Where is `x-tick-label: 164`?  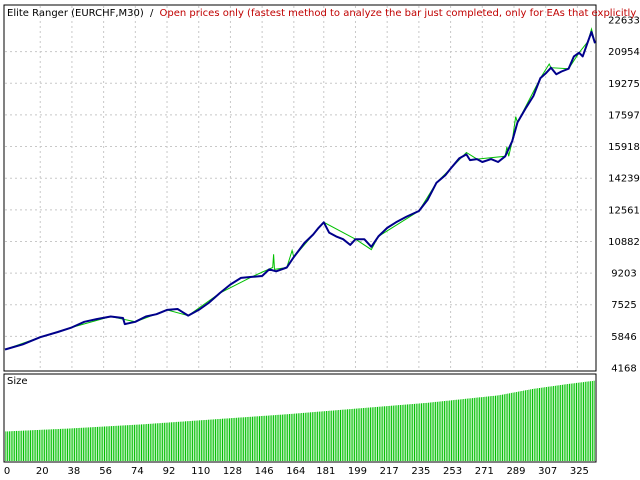 x-tick-label: 164 is located at coordinates (295, 471).